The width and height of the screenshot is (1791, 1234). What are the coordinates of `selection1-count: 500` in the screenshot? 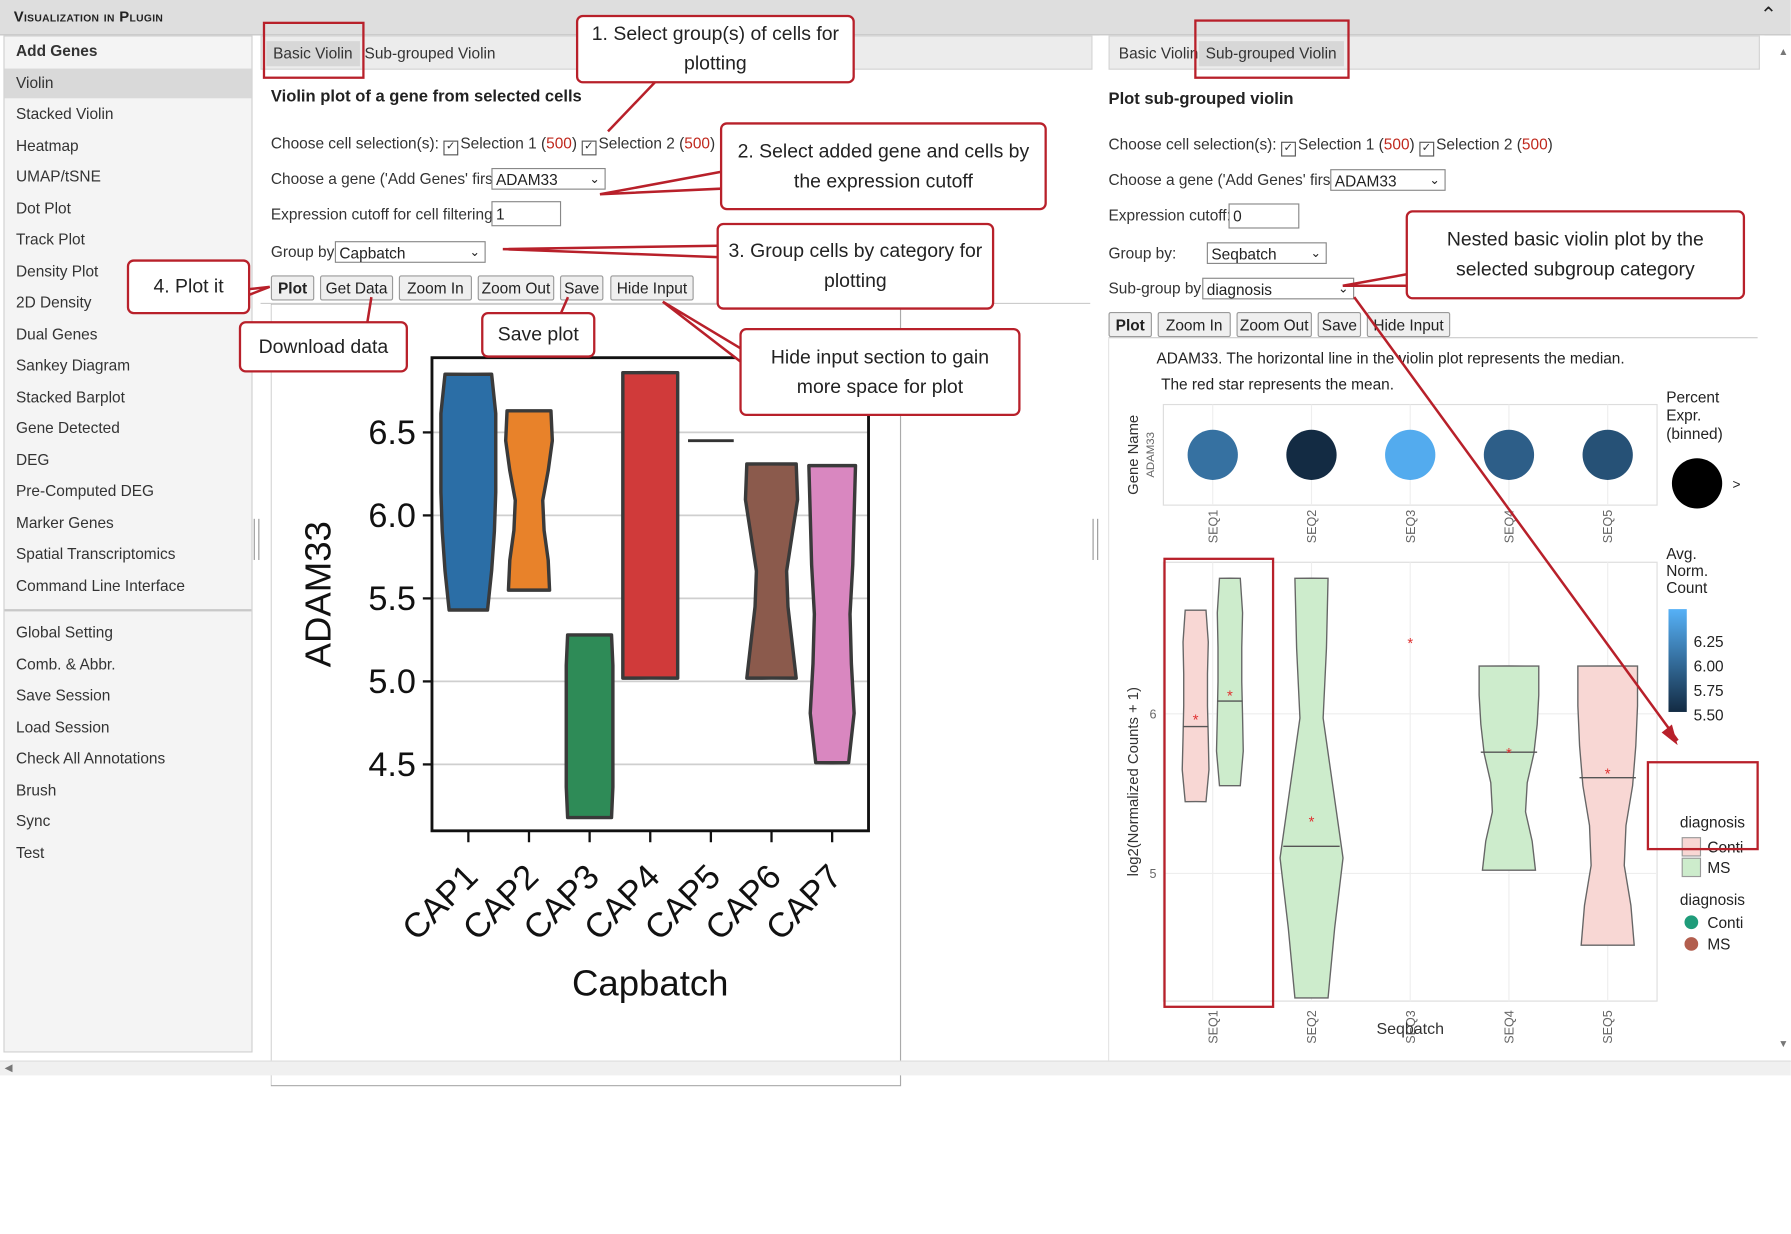 It's located at (559, 143).